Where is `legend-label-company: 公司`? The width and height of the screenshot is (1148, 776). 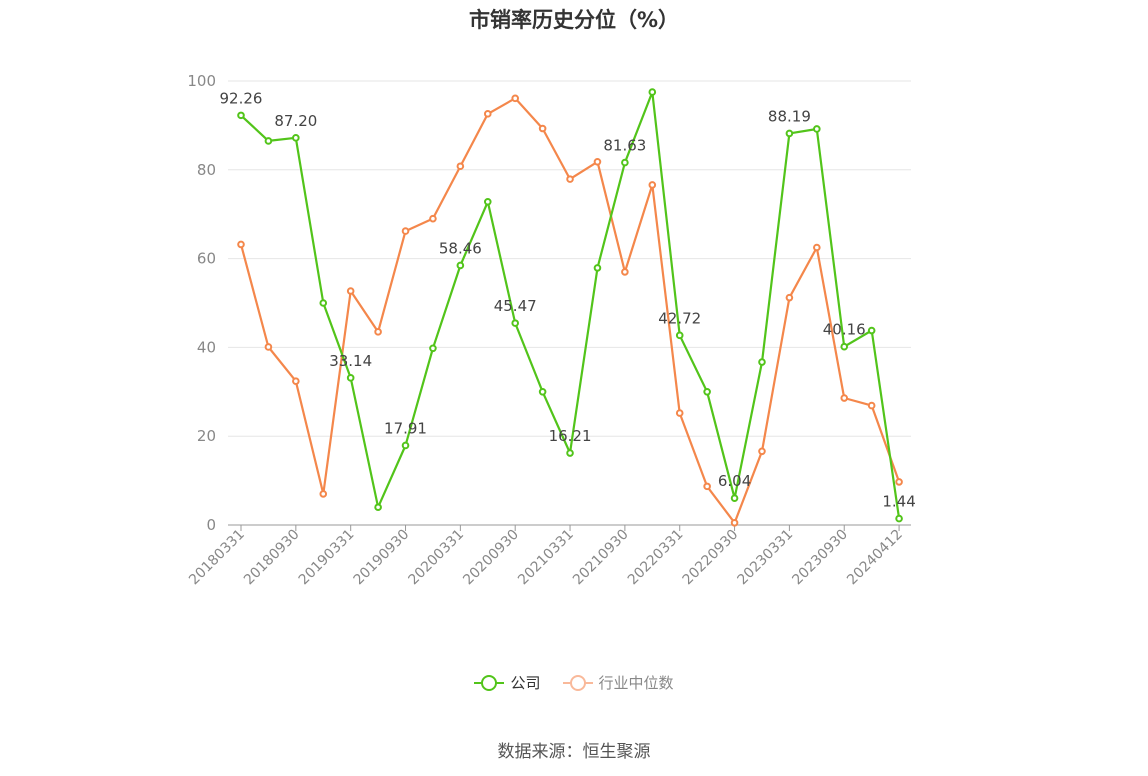
legend-label-company: 公司 is located at coordinates (525, 683).